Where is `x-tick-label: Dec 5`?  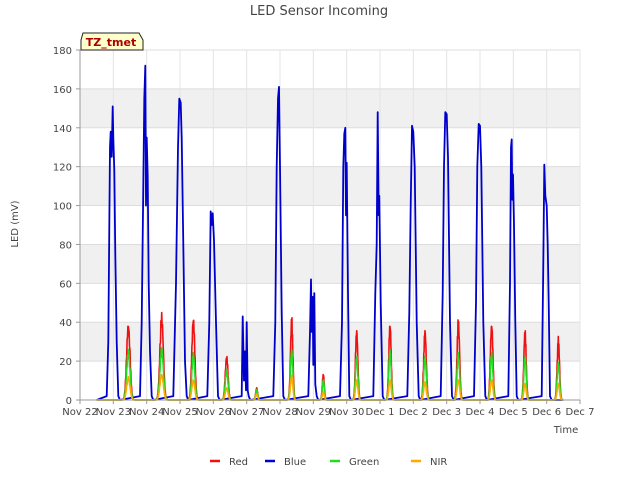 x-tick-label: Dec 5 is located at coordinates (513, 412).